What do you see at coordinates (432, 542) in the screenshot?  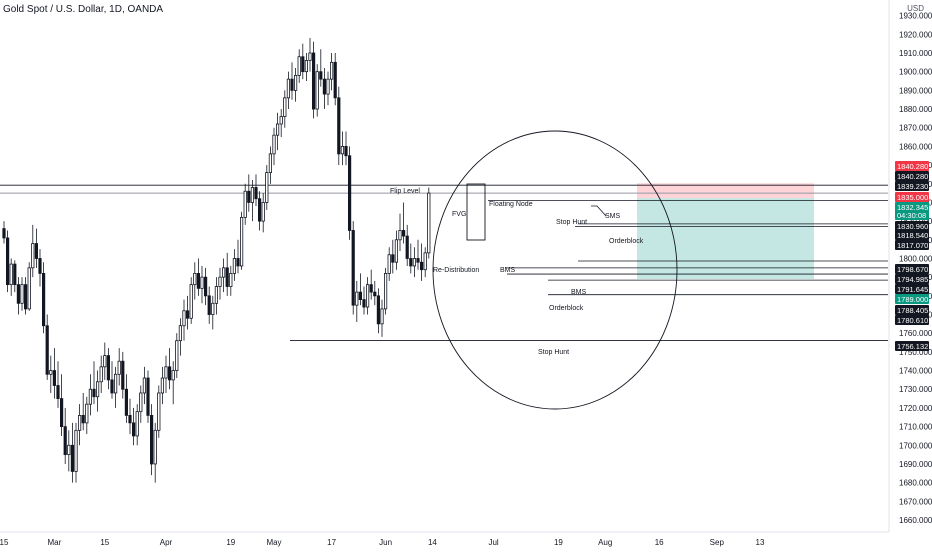 I see `x-tick-label: 14` at bounding box center [432, 542].